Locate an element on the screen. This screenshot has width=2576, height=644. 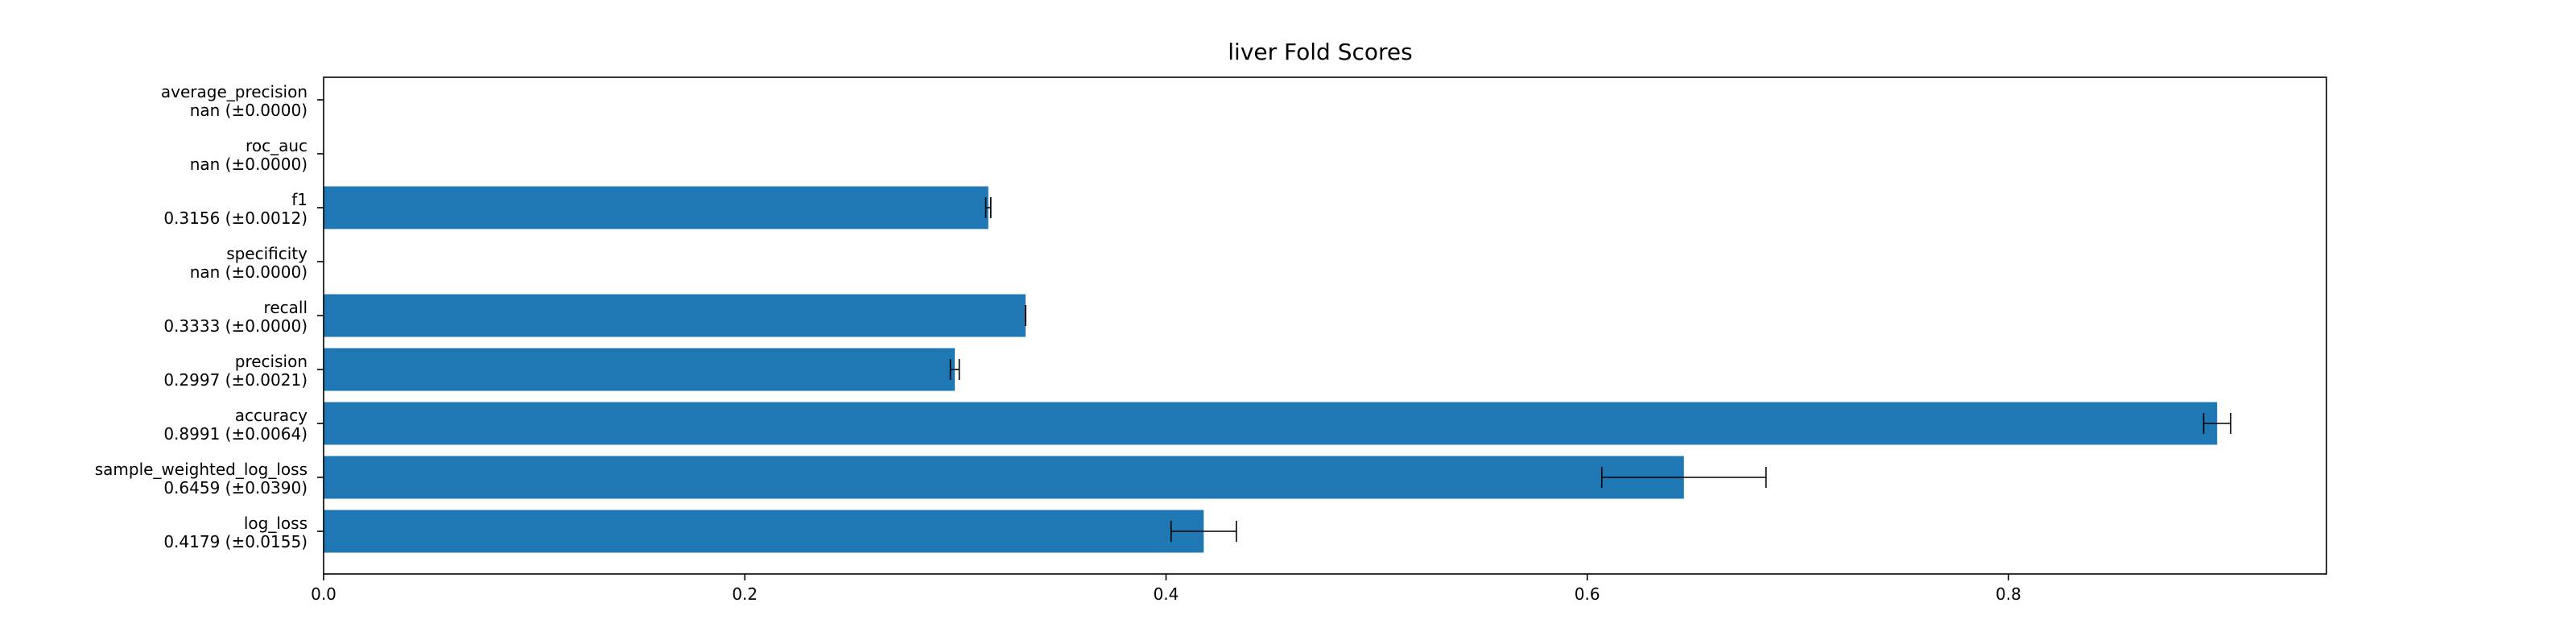
y-tick-label-sample_weighted_log_loss: sample_weighted_log_loss is located at coordinates (201, 469).